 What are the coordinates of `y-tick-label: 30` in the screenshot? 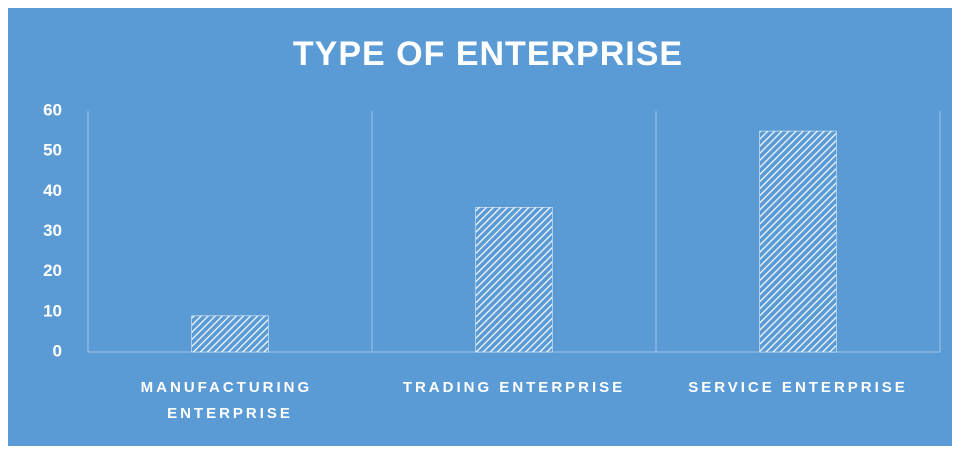 It's located at (52, 230).